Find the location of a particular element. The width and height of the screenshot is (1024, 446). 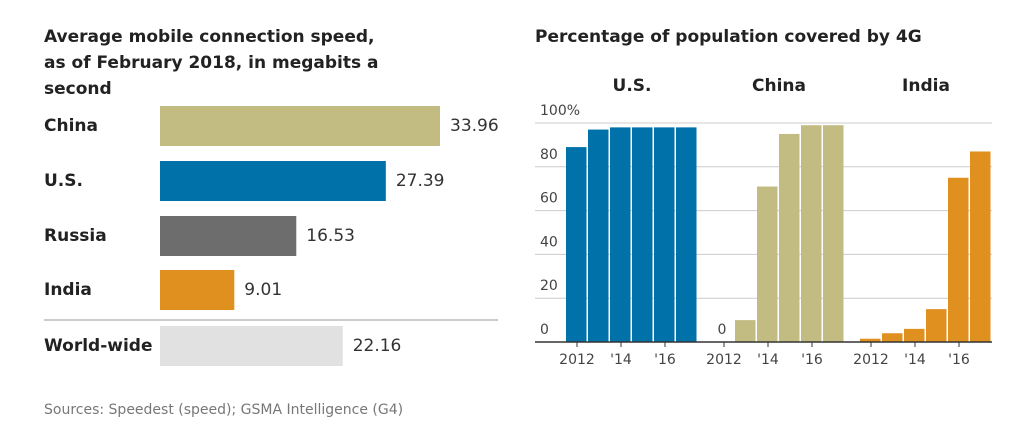

panel-title: China is located at coordinates (779, 86).